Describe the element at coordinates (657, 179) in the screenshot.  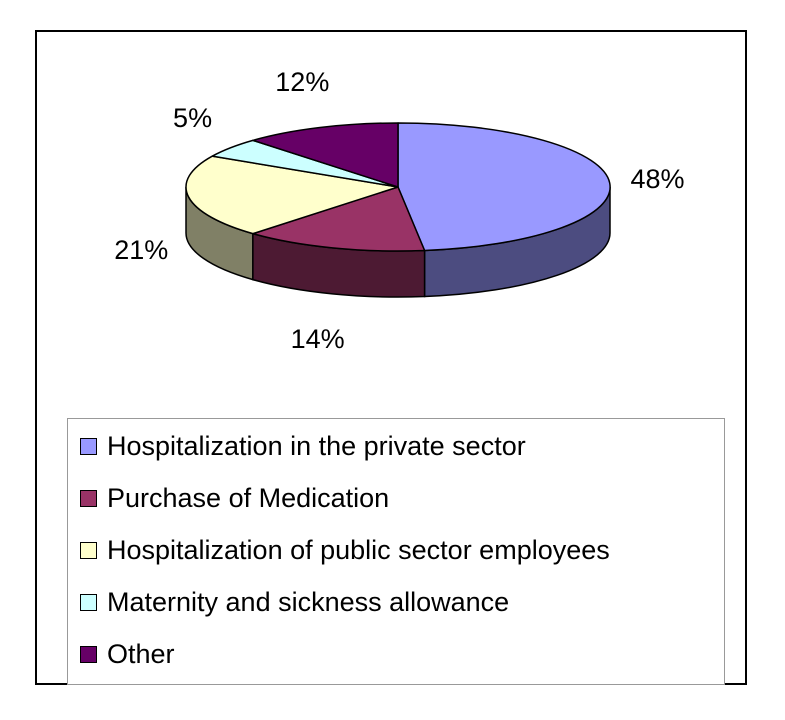
I see `value-label-0: 48%` at that location.